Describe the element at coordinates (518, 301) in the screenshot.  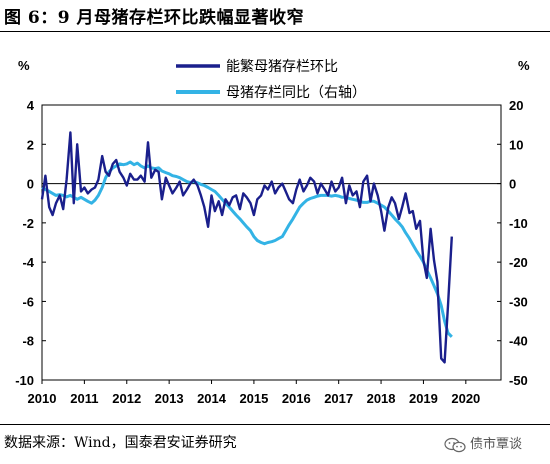
I see `right-axis-tick-label: -30` at that location.